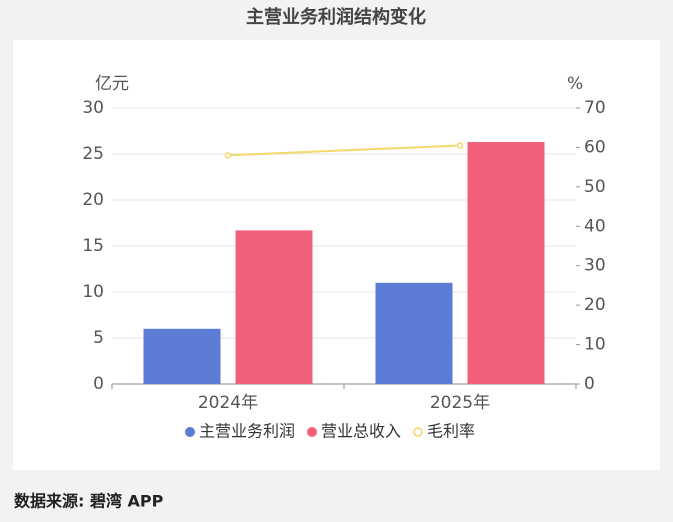 The height and width of the screenshot is (522, 673). What do you see at coordinates (595, 187) in the screenshot?
I see `y2-tick-label: 50` at bounding box center [595, 187].